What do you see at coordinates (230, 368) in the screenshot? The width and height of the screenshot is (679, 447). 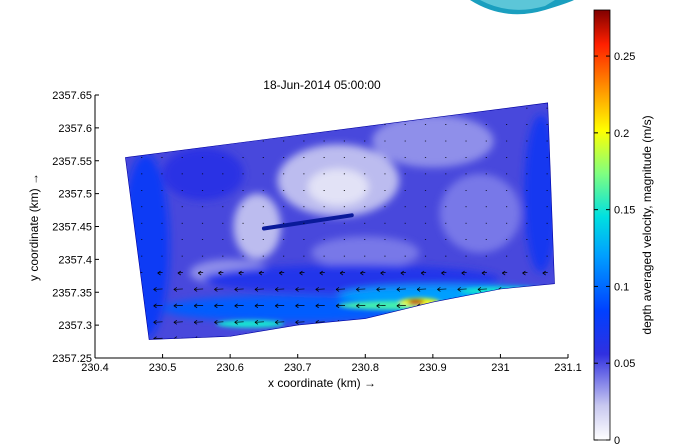 I see `x-tick-label: 230.6` at bounding box center [230, 368].